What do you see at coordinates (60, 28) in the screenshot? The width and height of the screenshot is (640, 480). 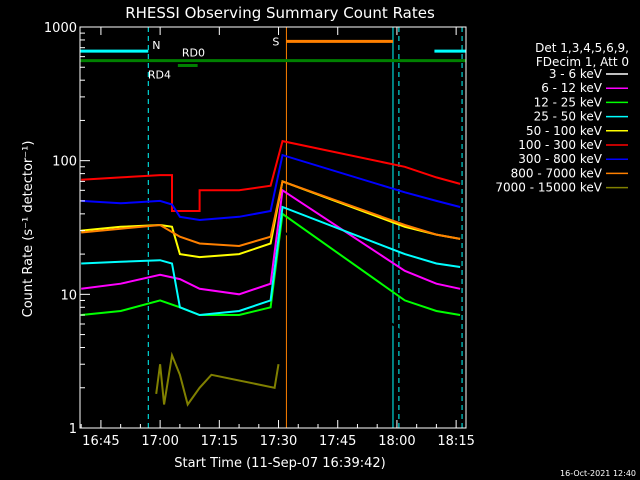 I see `y-tick-label-3: 1000` at bounding box center [60, 28].